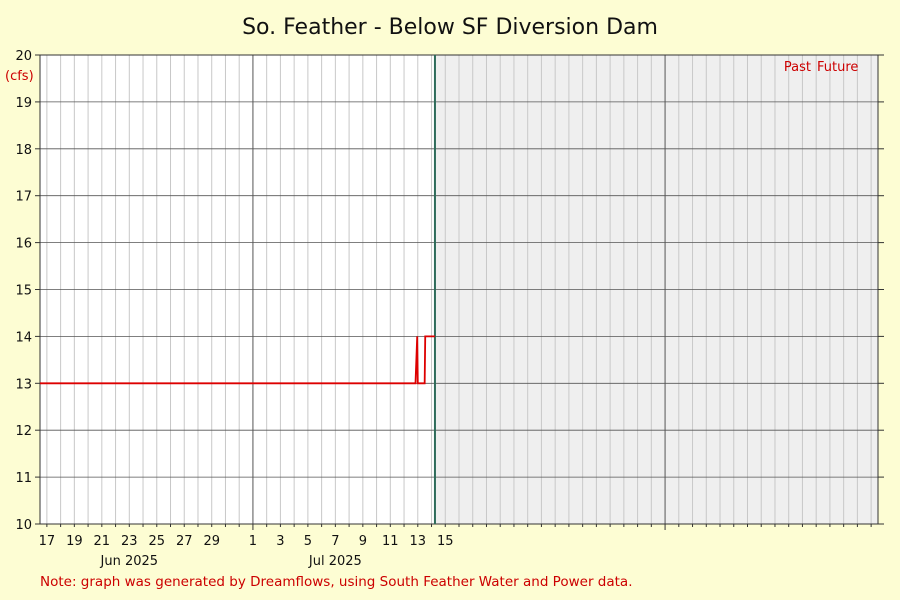 The height and width of the screenshot is (600, 900). What do you see at coordinates (74, 541) in the screenshot?
I see `x-tick-label: 19` at bounding box center [74, 541].